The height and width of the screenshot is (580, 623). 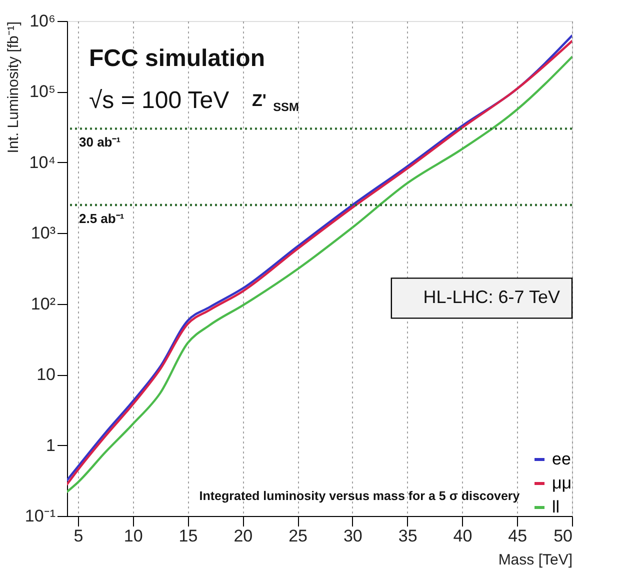 What do you see at coordinates (43, 92) in the screenshot?
I see `y-tick-label: 10⁵` at bounding box center [43, 92].